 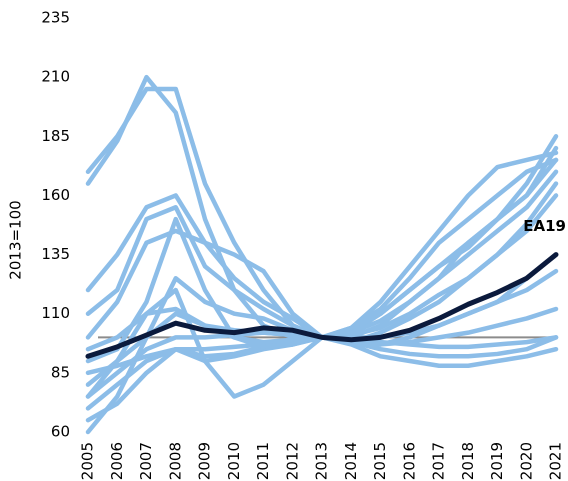 I want to click on x-tick-label: 2014, so click(x=351, y=461).